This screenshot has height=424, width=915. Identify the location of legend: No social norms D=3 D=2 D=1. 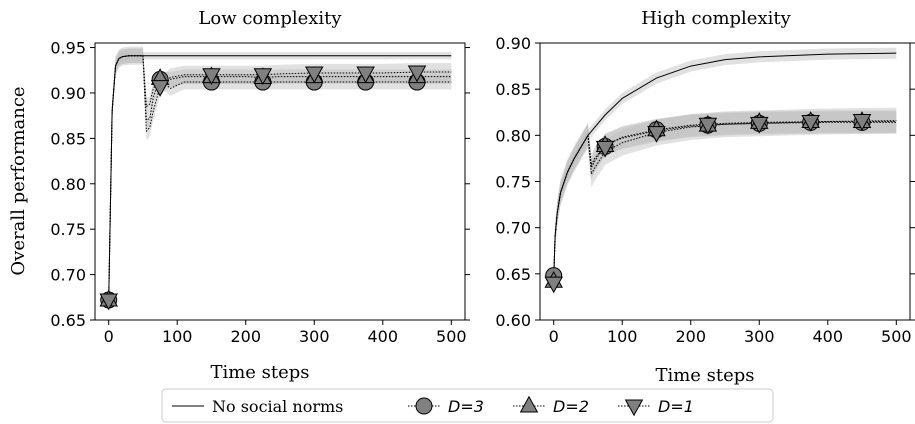
(467, 405).